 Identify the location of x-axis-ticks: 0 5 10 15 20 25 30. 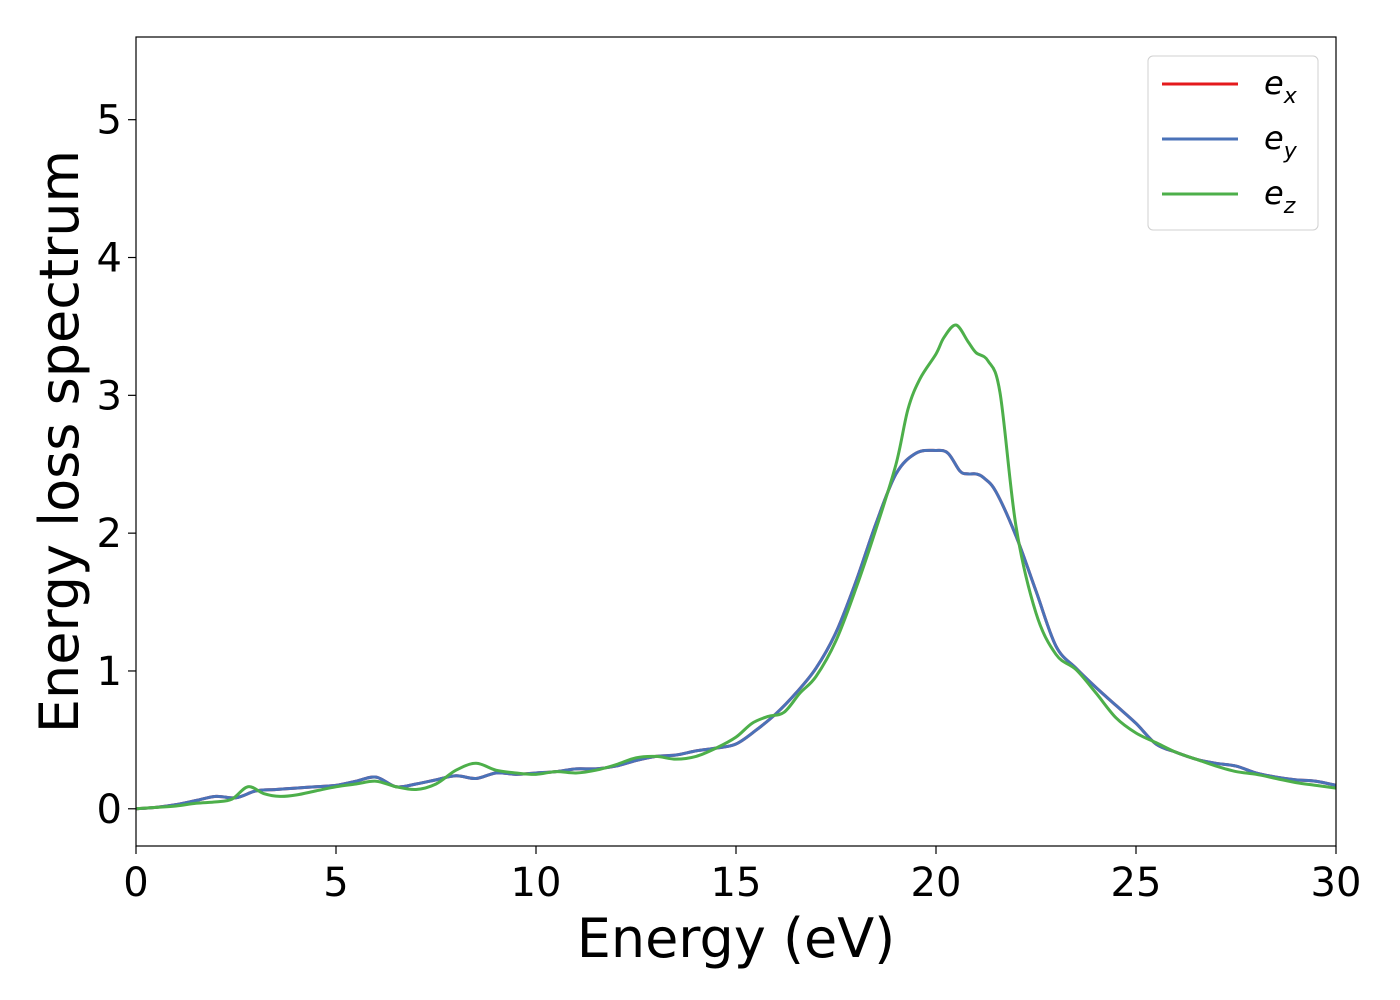
(742, 876).